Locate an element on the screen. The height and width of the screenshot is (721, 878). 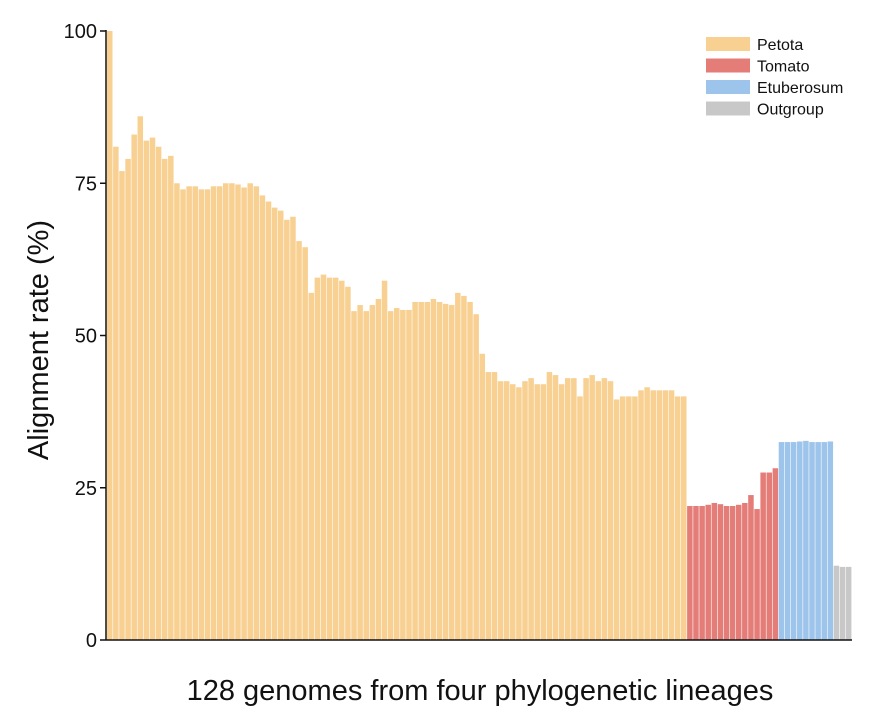
legend-swatch-petota is located at coordinates (728, 44).